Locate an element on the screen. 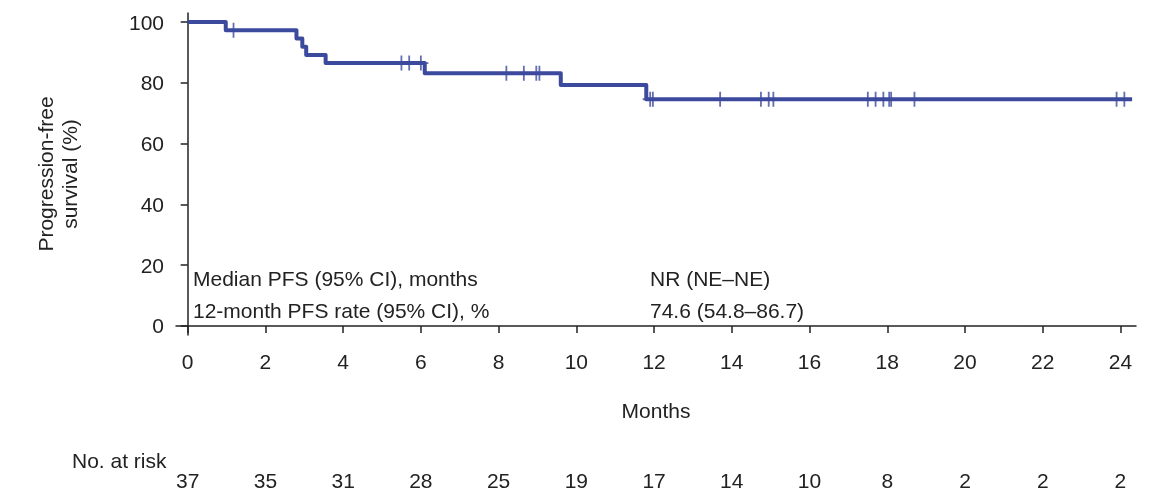  y-tick-label: 0 is located at coordinates (158, 326).